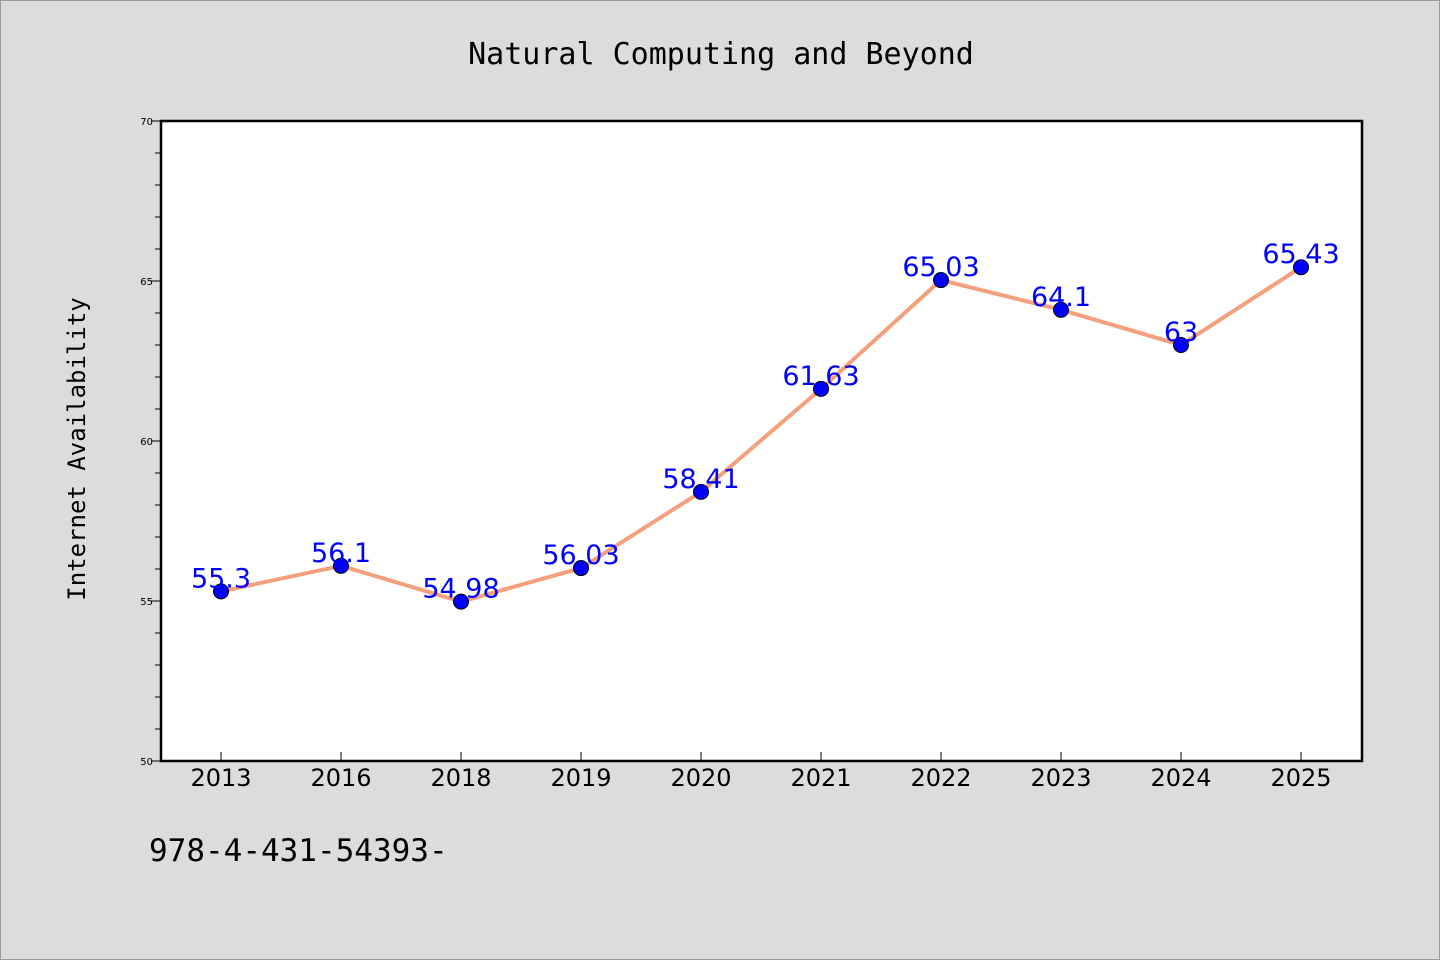  Describe the element at coordinates (940, 778) in the screenshot. I see `x-tick-label: 2022` at that location.